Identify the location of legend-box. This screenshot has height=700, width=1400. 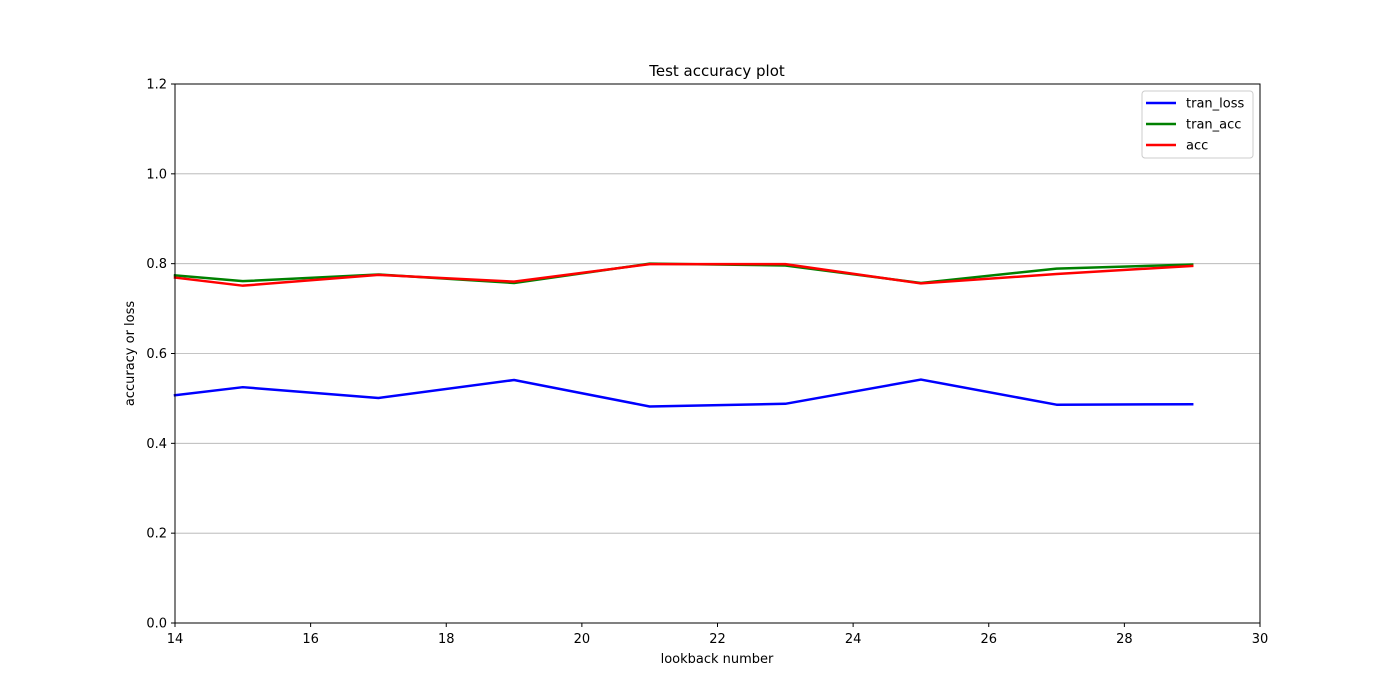
(1197, 124).